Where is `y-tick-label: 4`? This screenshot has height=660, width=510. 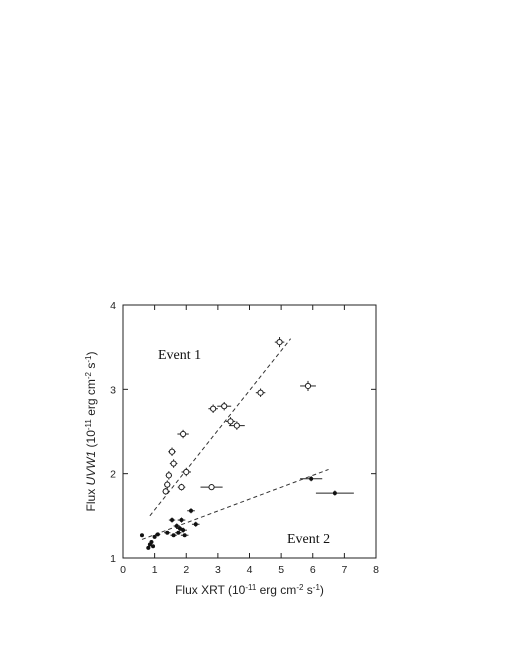
y-tick-label: 4 is located at coordinates (113, 306).